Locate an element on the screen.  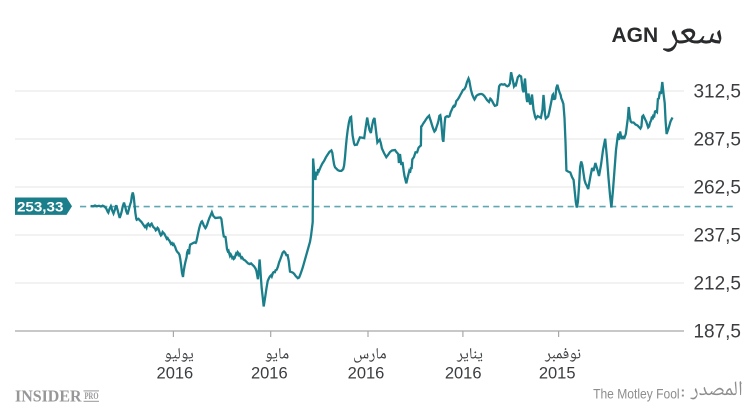
svg-text: 2015 is located at coordinates (557, 374).